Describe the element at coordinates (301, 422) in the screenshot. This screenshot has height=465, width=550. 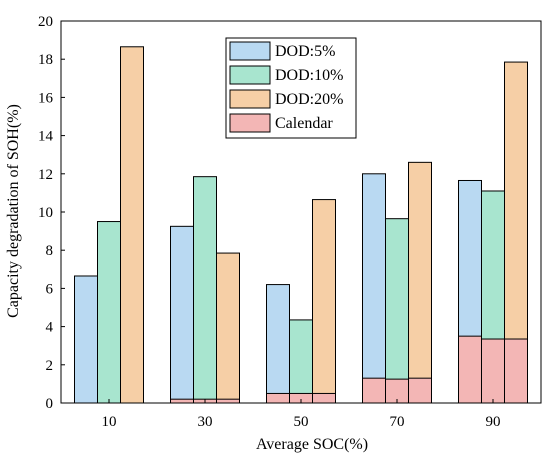
I see `x-tick-label: 50` at that location.